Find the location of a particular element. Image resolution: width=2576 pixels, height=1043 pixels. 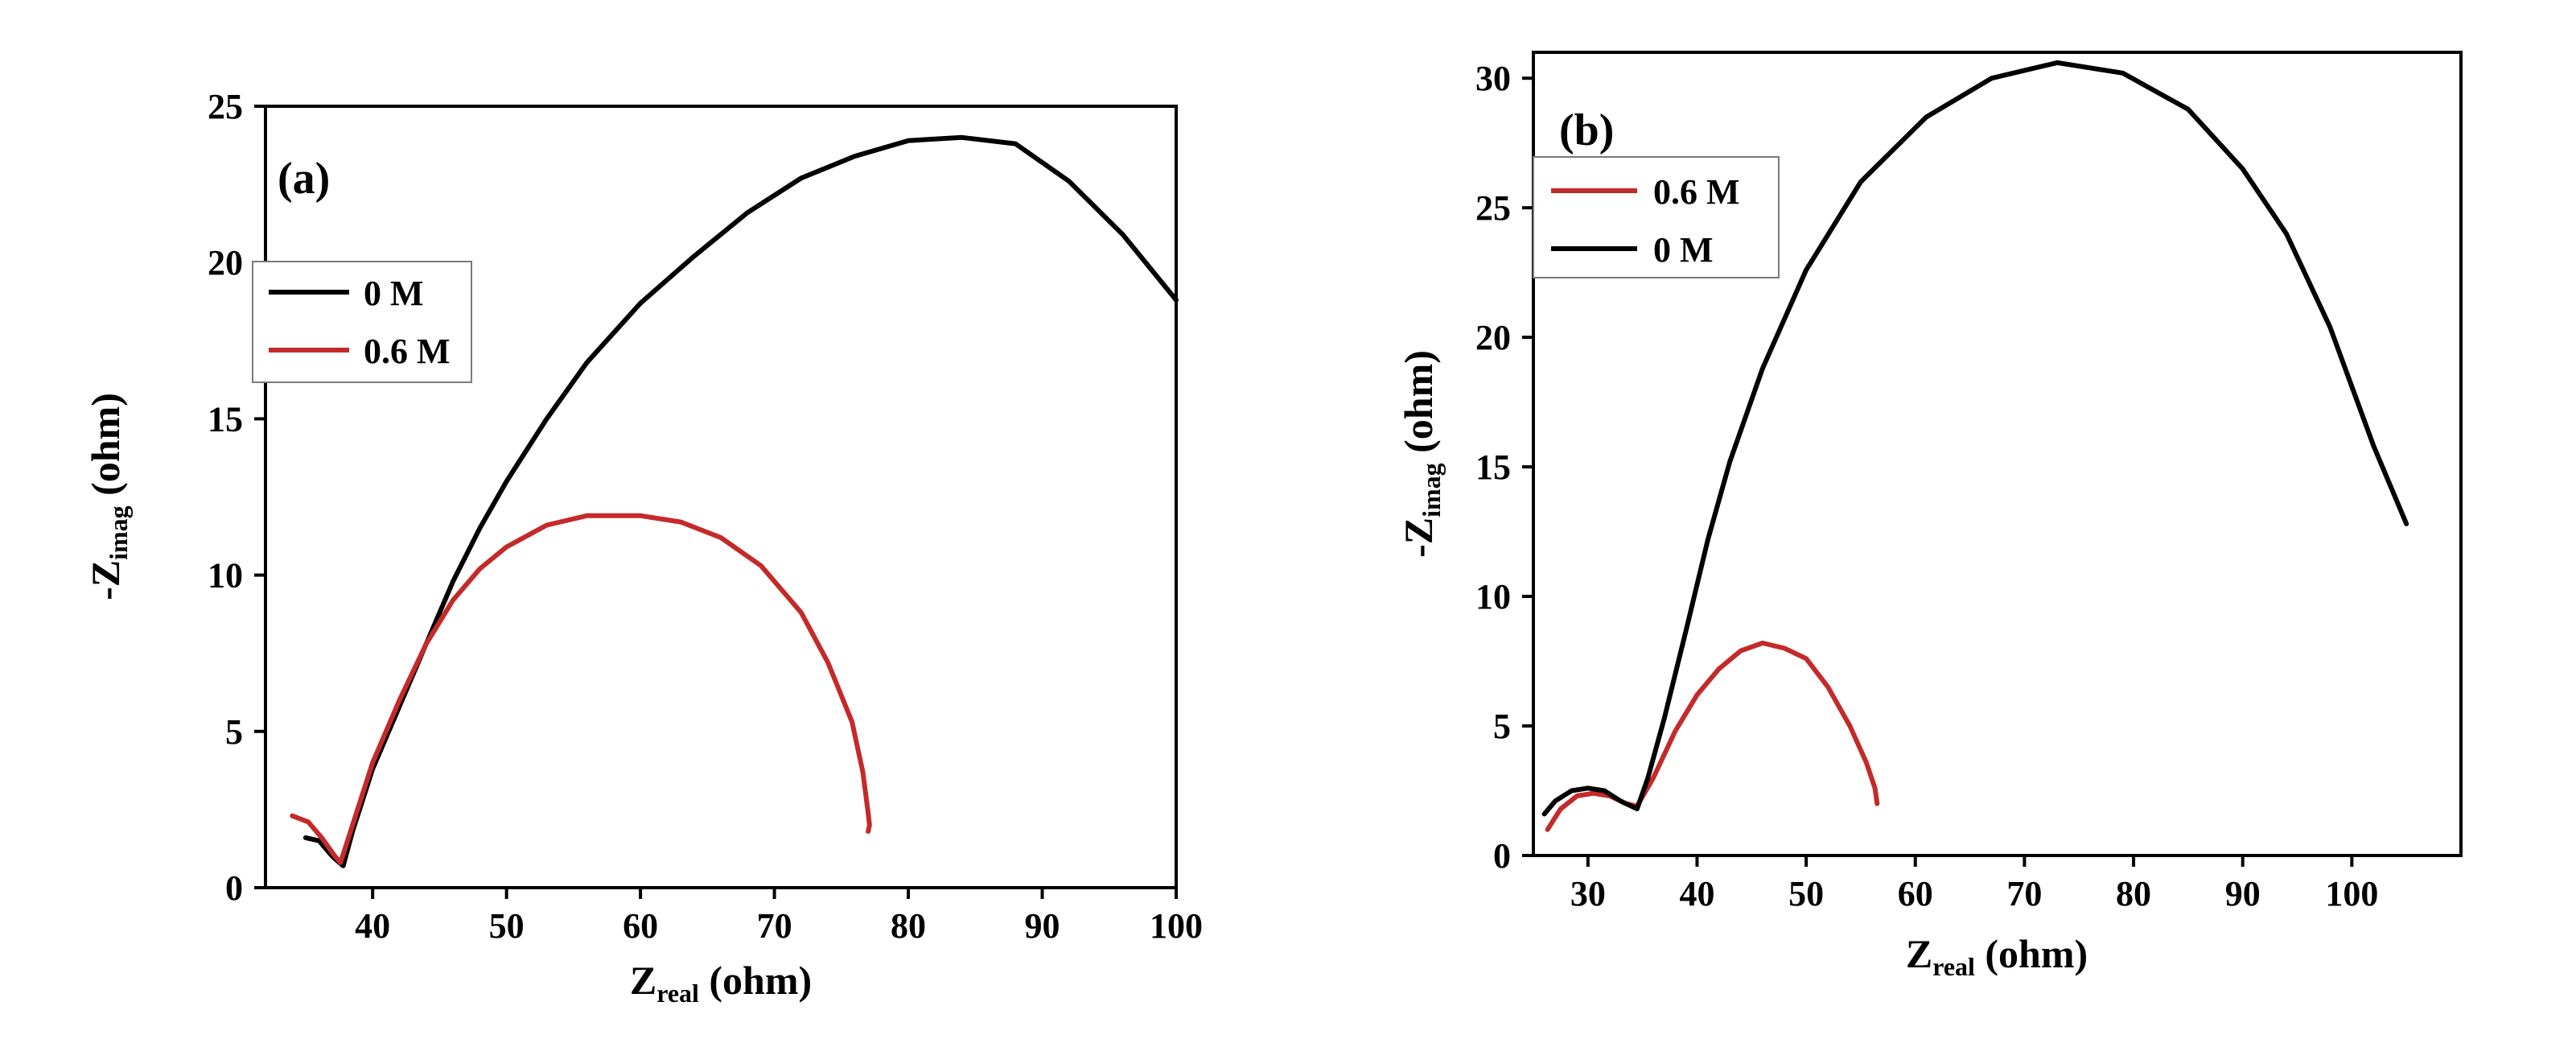

y-axis-title-a: -Zimag (ohm) is located at coordinates (108, 496).